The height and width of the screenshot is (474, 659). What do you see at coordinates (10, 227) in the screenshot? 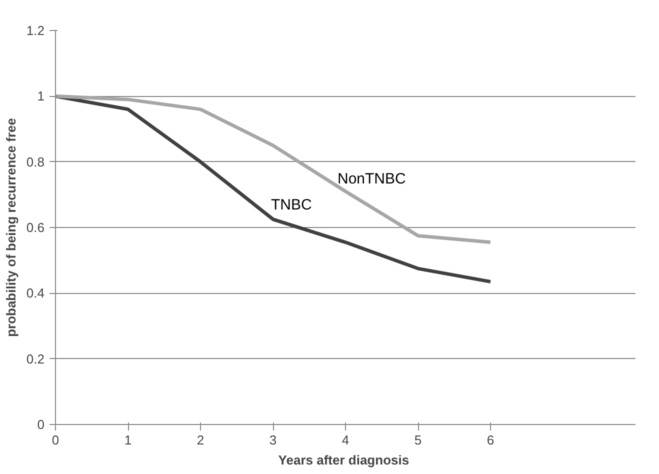
I see `y-axis-title: probability of being recurrence free` at bounding box center [10, 227].